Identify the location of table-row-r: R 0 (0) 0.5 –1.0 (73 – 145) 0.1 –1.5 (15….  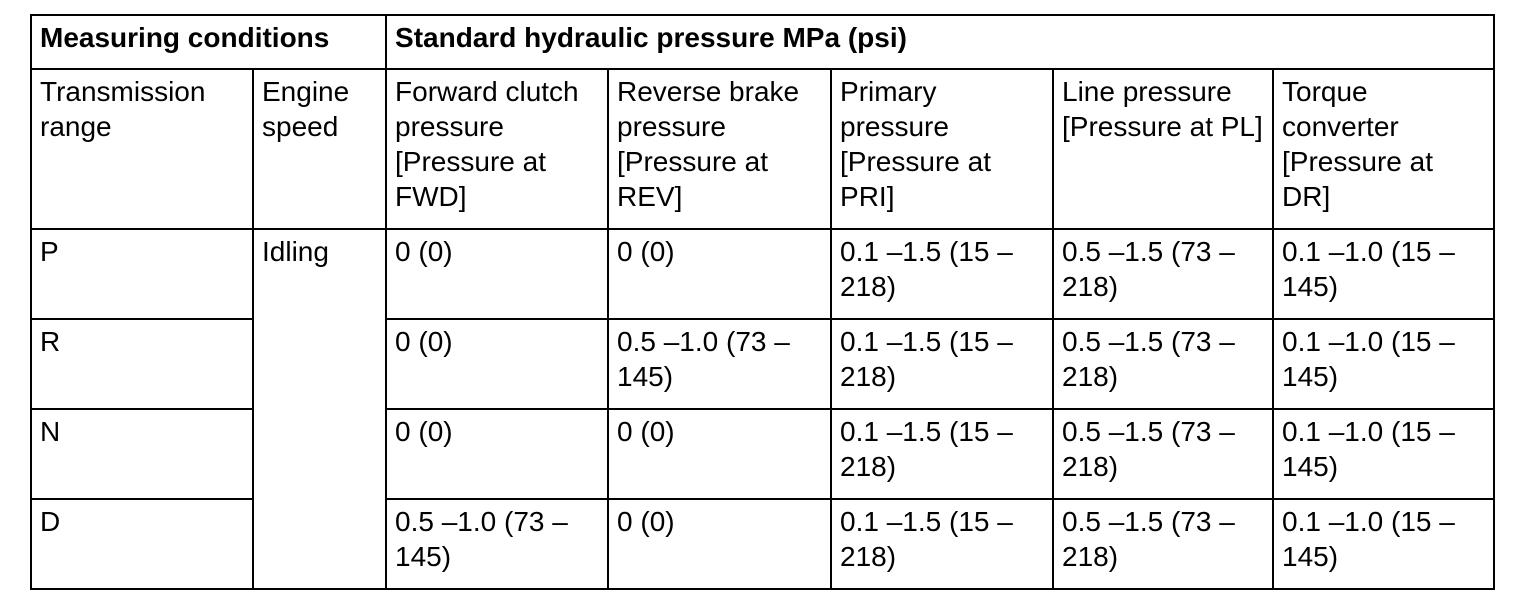
(763, 364).